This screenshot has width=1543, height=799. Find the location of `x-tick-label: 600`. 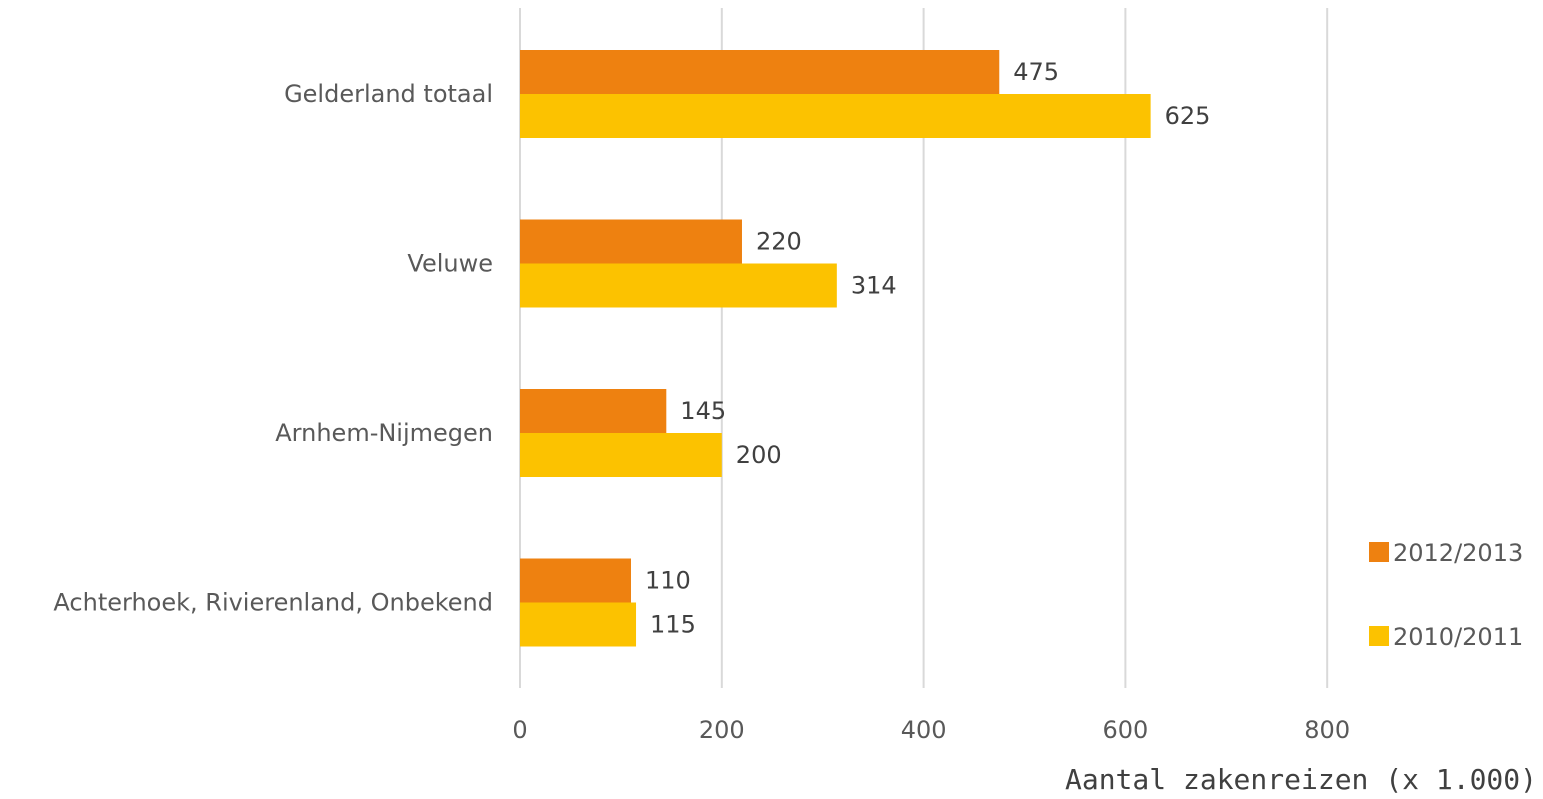

x-tick-label: 600 is located at coordinates (1125, 730).